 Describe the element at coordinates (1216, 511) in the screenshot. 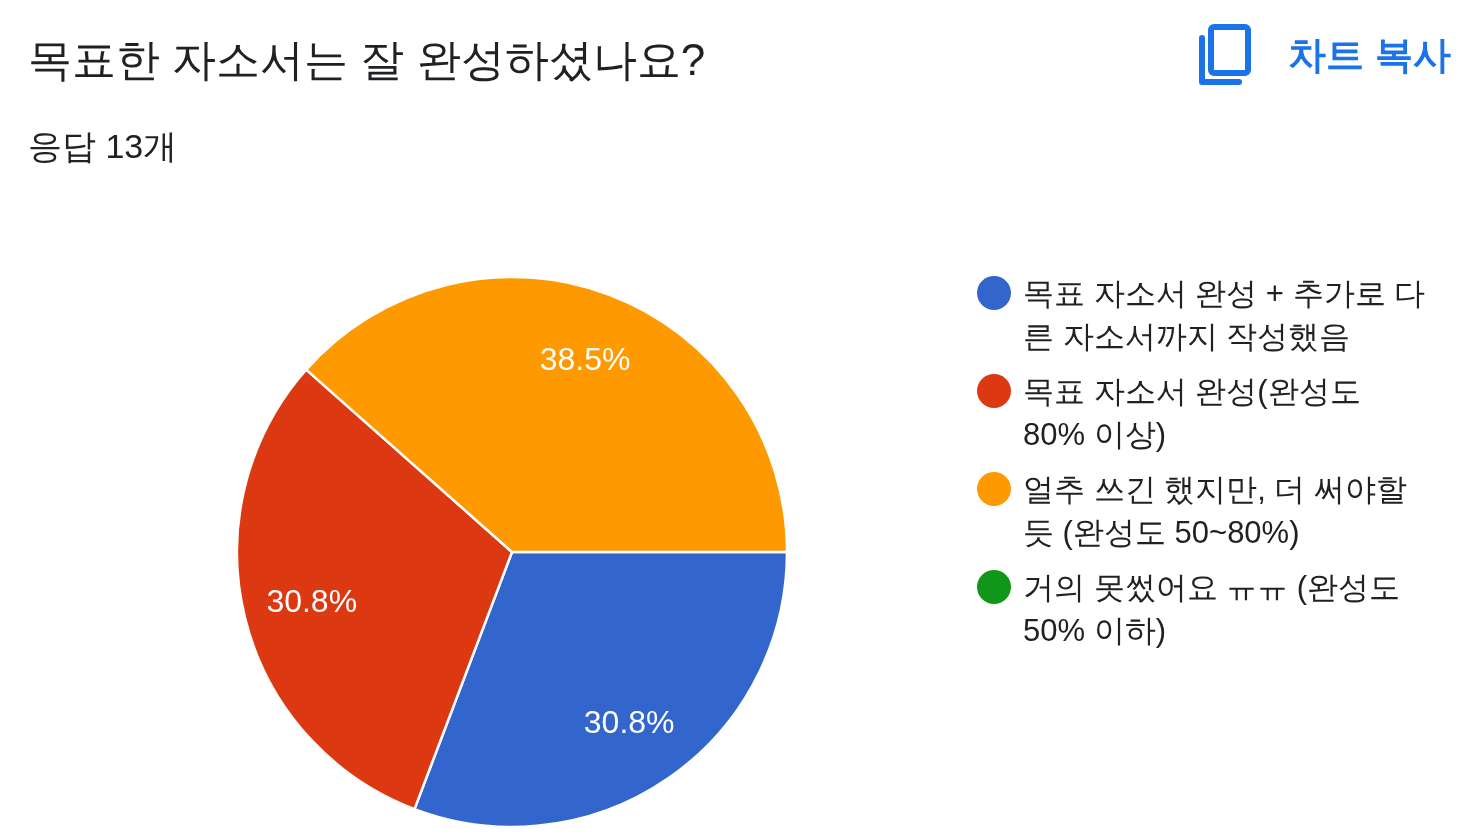

I see `legend-label: 얼추 쓰긴 했지만, 더 써야할 듯 (완성도 50~80%)` at that location.